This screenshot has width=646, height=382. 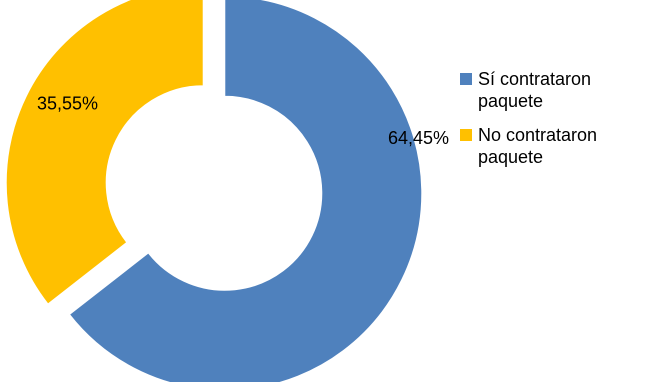 I want to click on legend-item-no-contrataron: No contrataron paquete, so click(x=553, y=146).